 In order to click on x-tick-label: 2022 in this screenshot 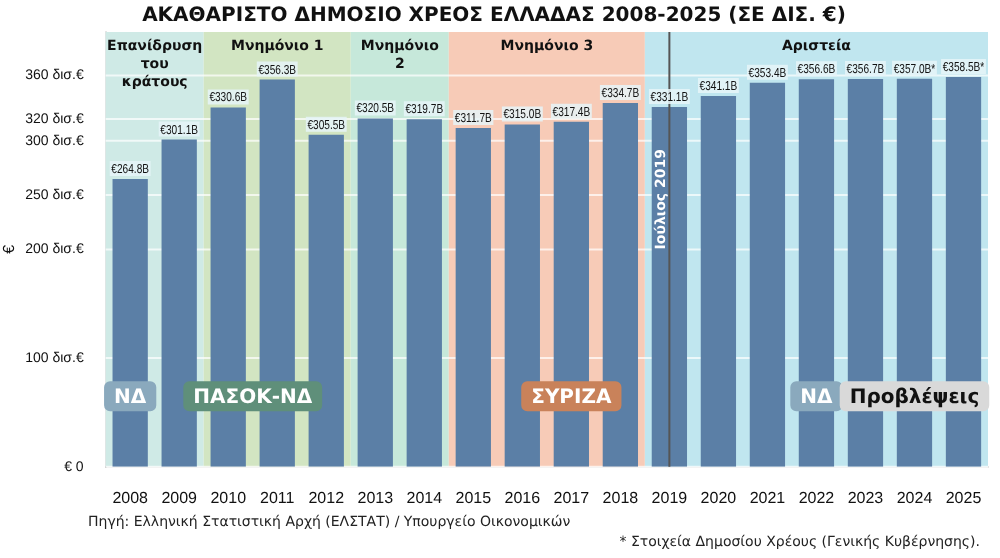, I will do `click(817, 497)`.